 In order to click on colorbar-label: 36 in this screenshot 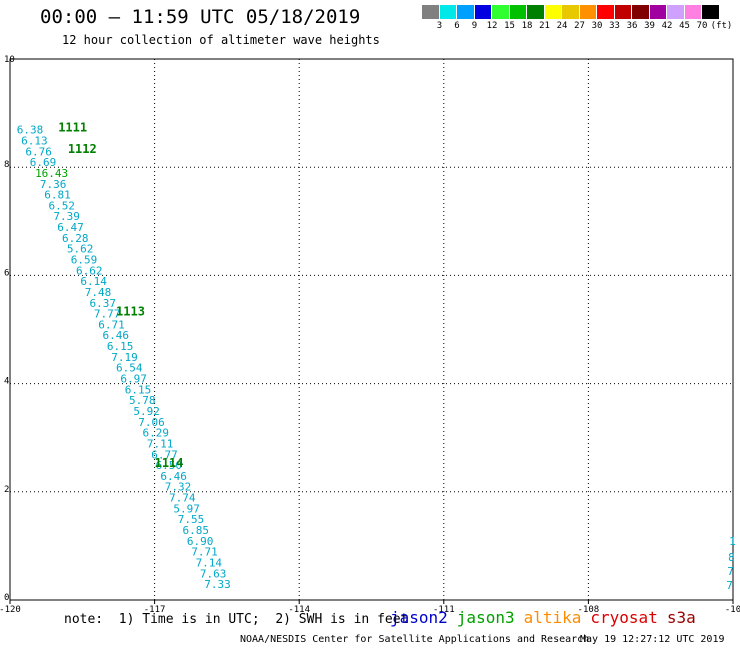, I will do `click(632, 26)`.